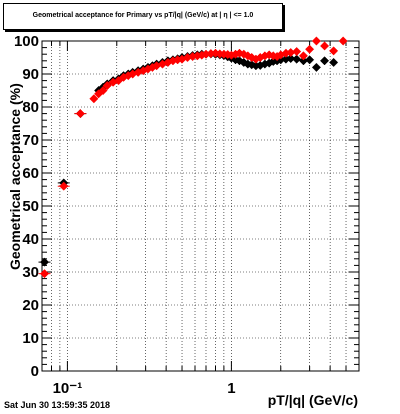 This screenshot has width=400, height=414. What do you see at coordinates (68, 388) in the screenshot?
I see `x-tick-label: 10⁻¹` at bounding box center [68, 388].